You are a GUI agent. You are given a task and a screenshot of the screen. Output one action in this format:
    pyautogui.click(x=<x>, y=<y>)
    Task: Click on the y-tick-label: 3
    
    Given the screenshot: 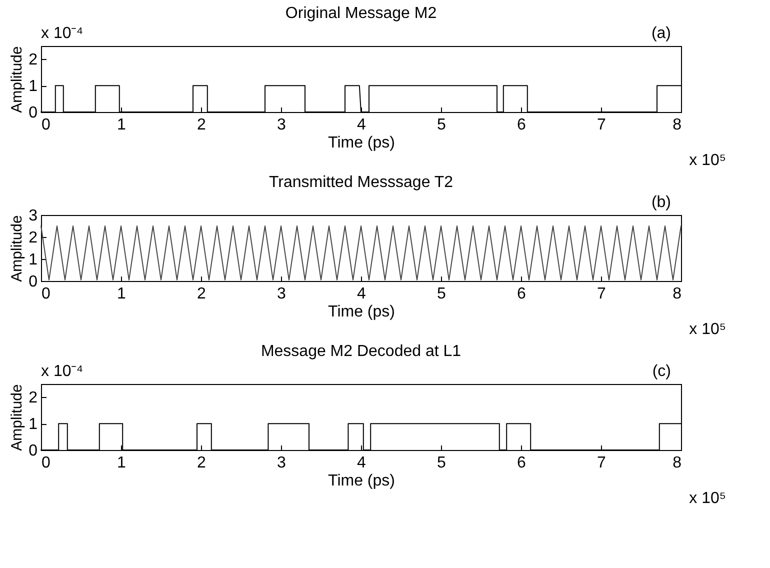 What is the action you would take?
    pyautogui.click(x=33, y=216)
    